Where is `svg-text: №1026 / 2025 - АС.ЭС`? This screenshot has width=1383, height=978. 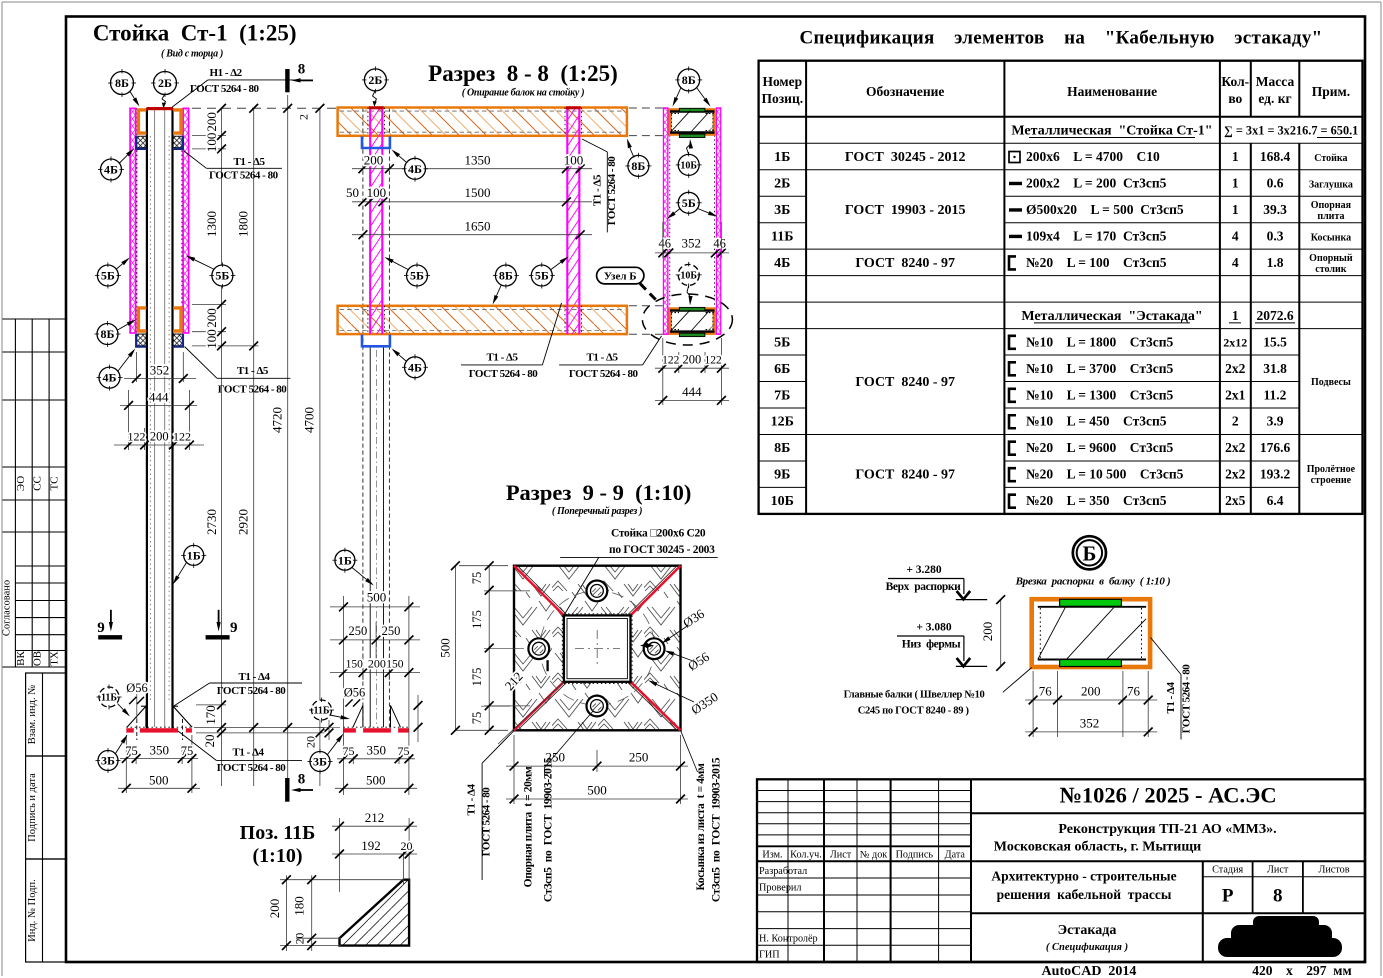
svg-text: №1026 / 2025 - АС.ЭС is located at coordinates (1167, 795).